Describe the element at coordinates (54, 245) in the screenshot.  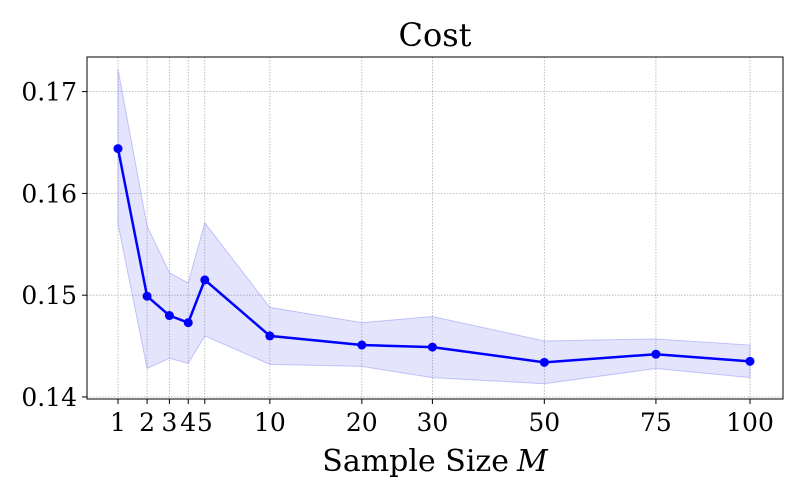
I see `y-axis-ticks: 0.14 0.15 0.16 0.17` at that location.